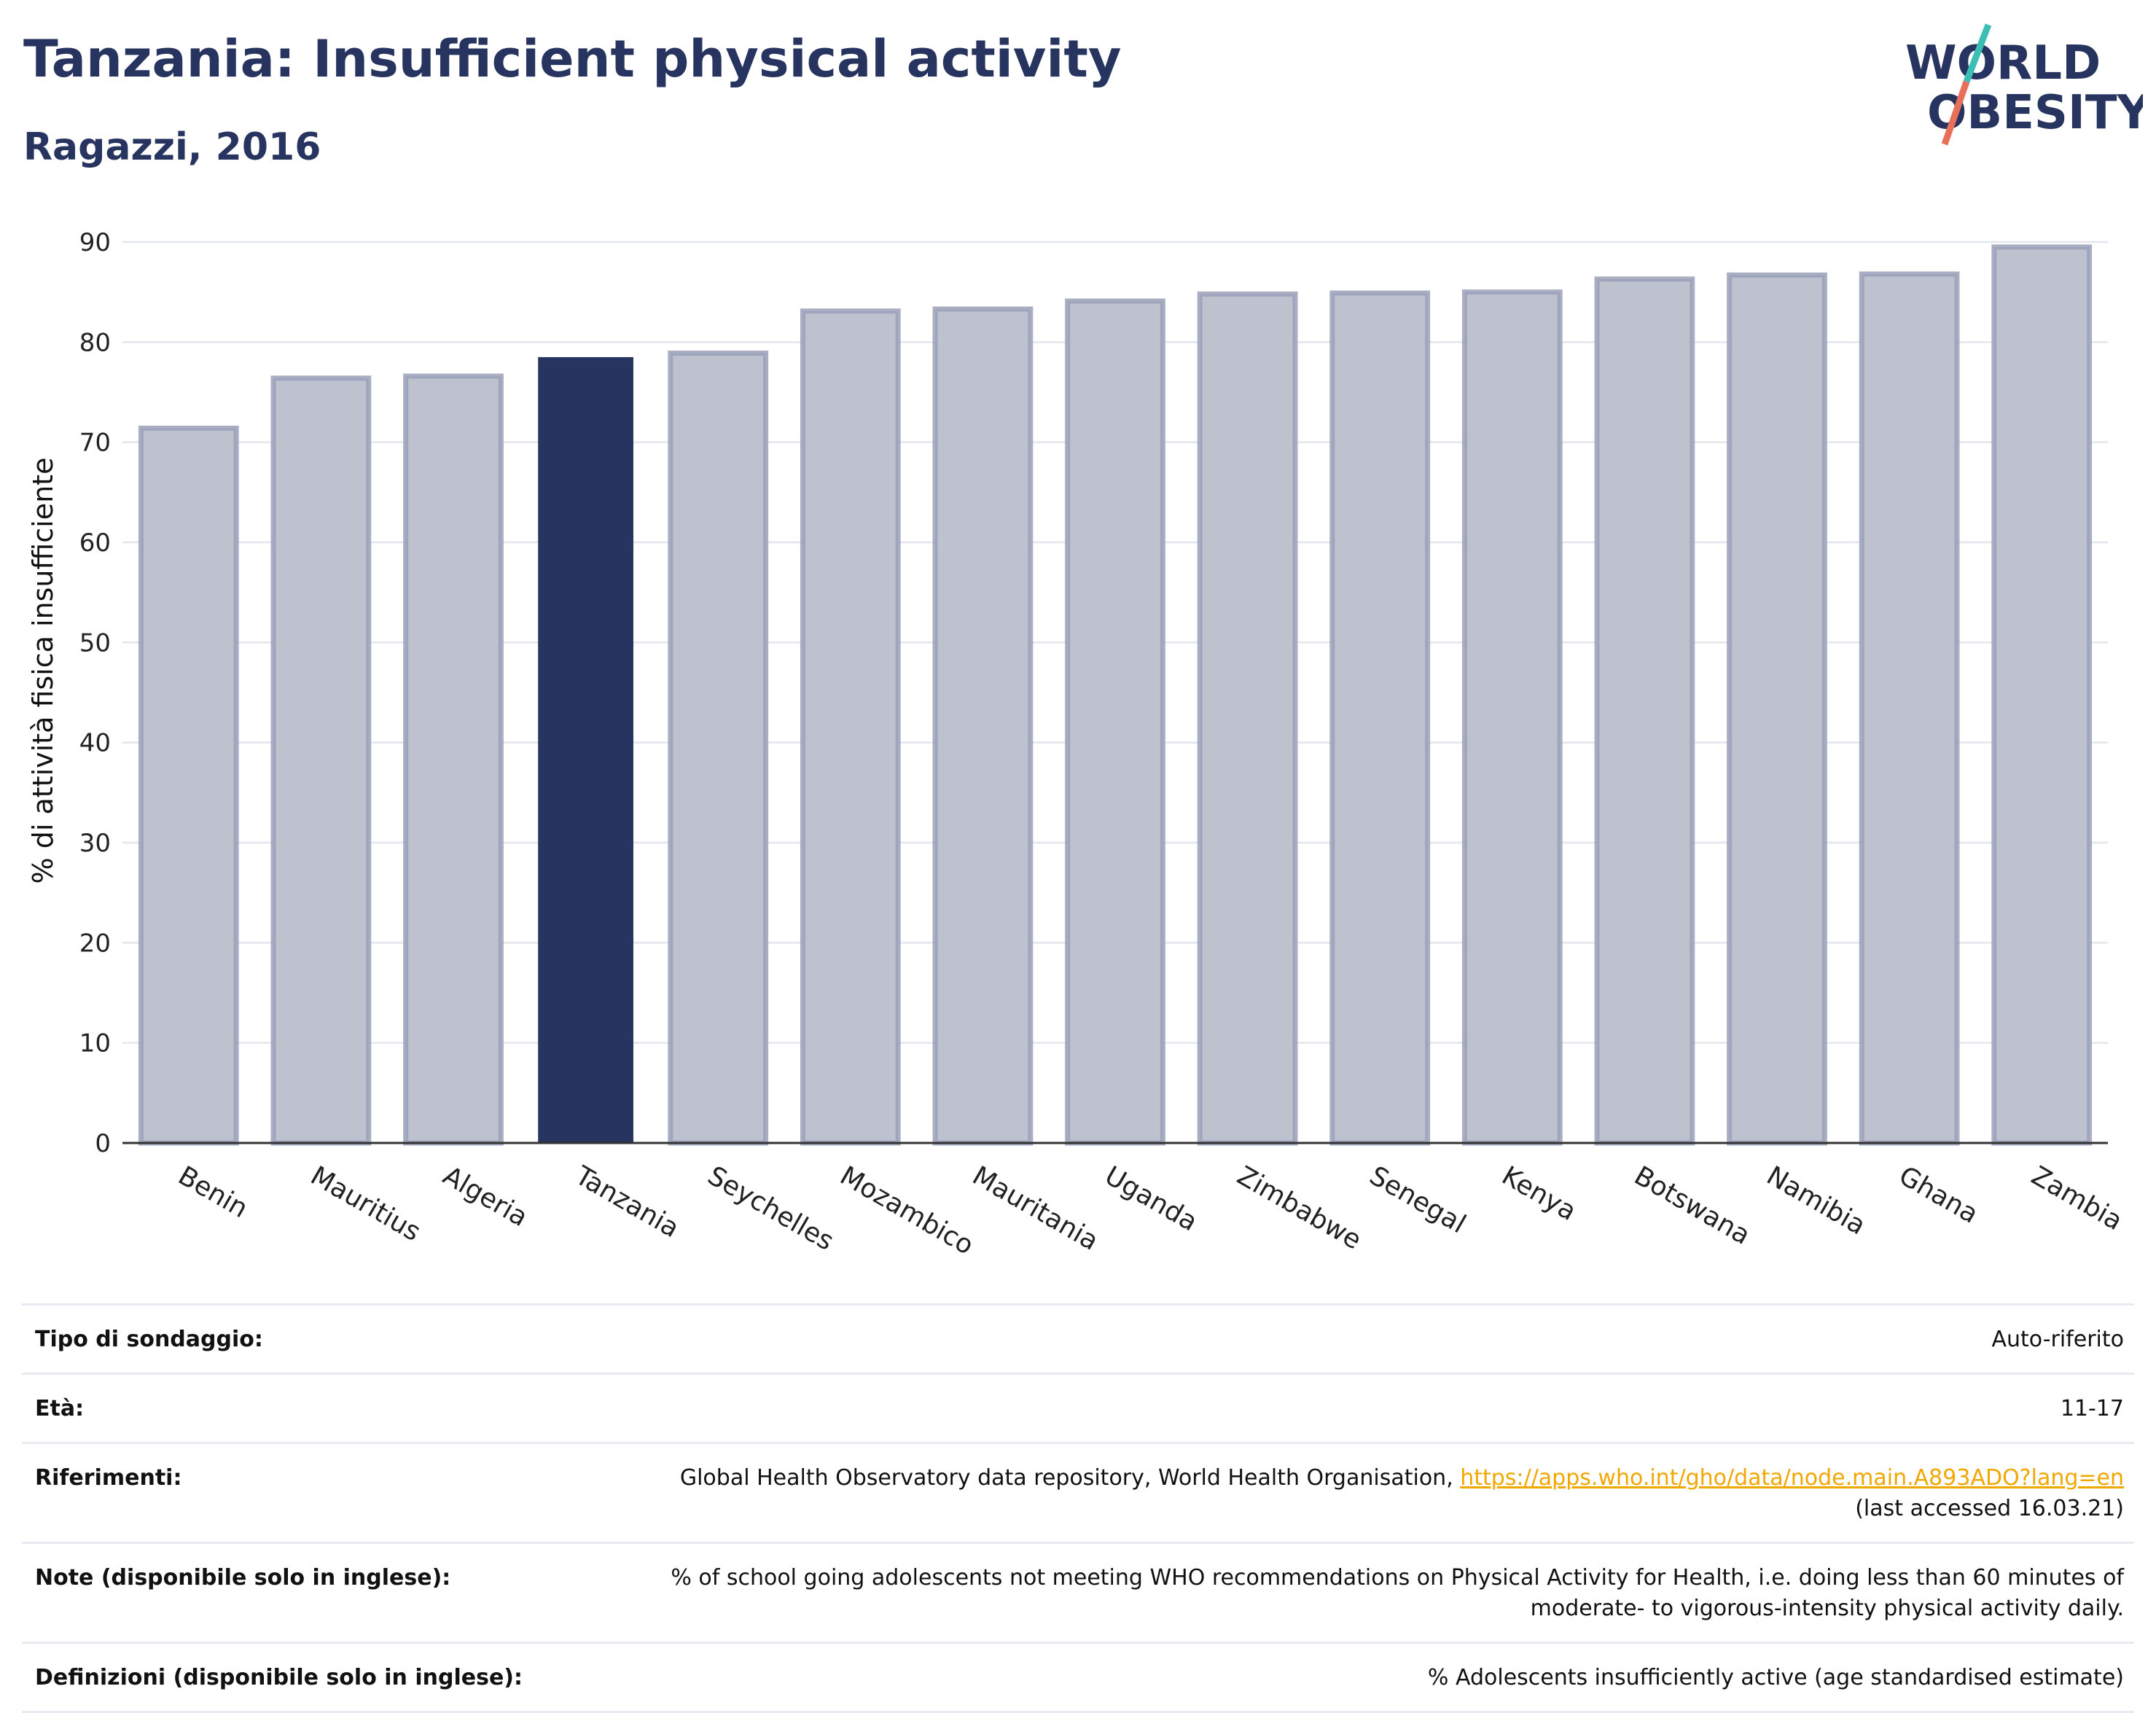  I want to click on bar-algeria, so click(453, 759).